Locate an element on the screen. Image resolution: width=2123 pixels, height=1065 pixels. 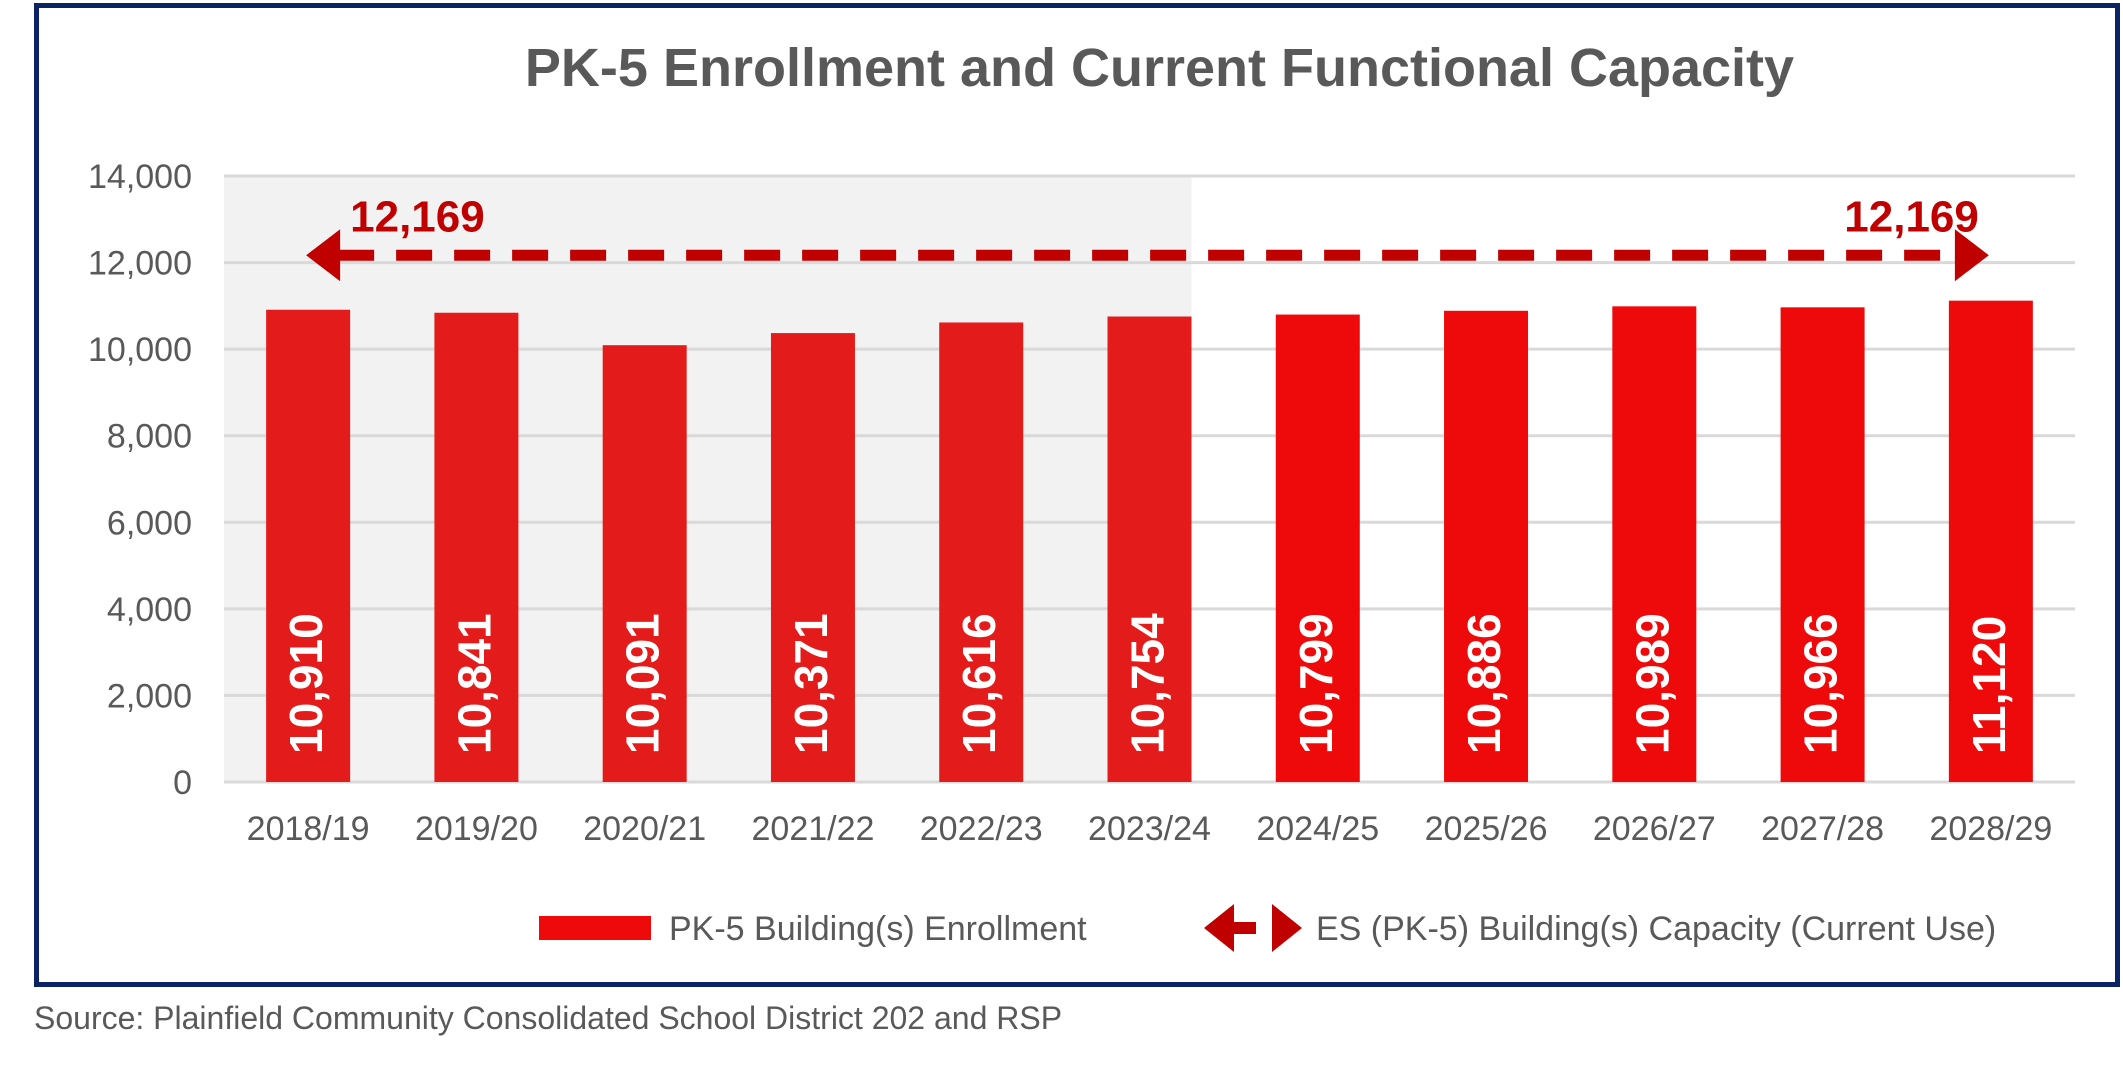
bar-data-label: 11,120 is located at coordinates (1989, 685).